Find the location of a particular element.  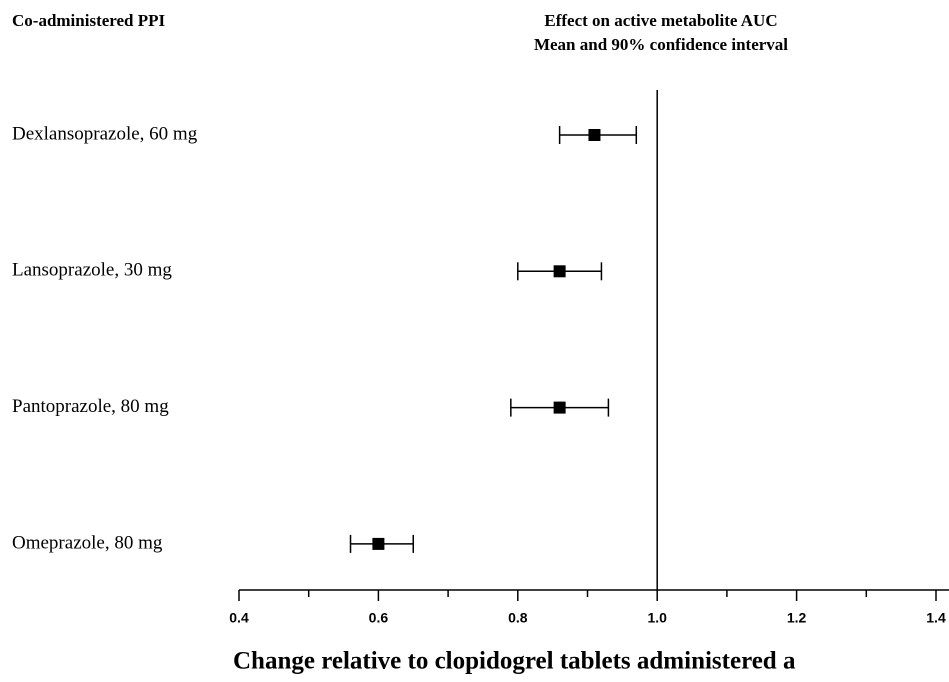

category-label: Omeprazole, 80 mg is located at coordinates (87, 542).